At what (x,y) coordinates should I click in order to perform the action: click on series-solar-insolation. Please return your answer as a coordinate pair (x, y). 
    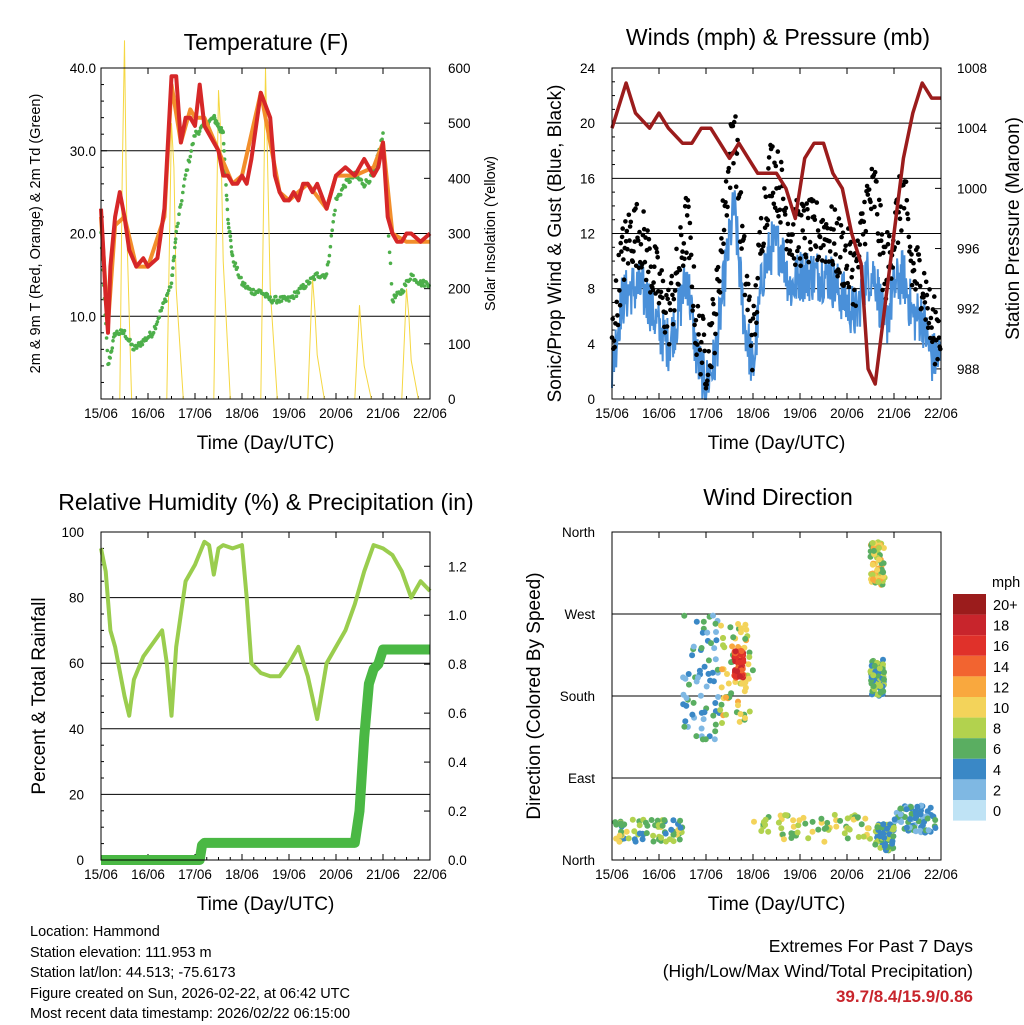
    Looking at the image, I should click on (269, 220).